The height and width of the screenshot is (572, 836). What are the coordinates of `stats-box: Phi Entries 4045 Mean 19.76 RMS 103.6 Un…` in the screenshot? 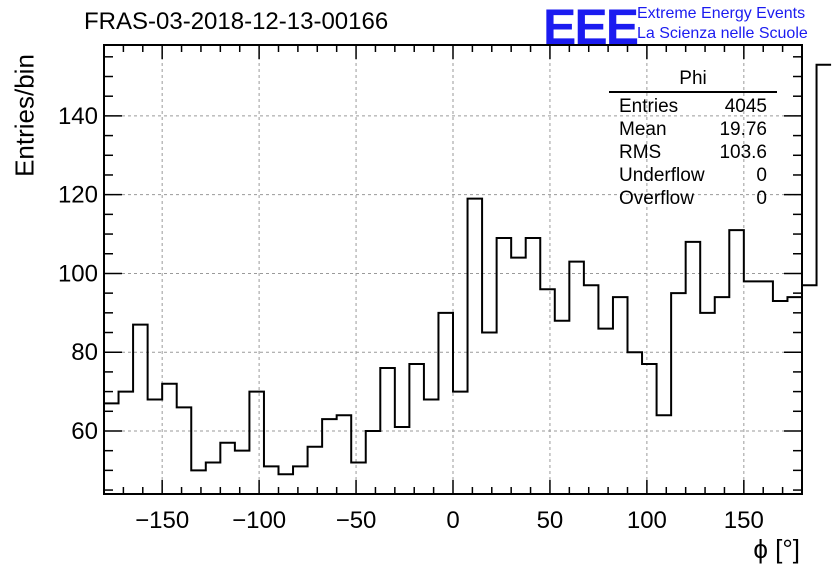 It's located at (693, 139).